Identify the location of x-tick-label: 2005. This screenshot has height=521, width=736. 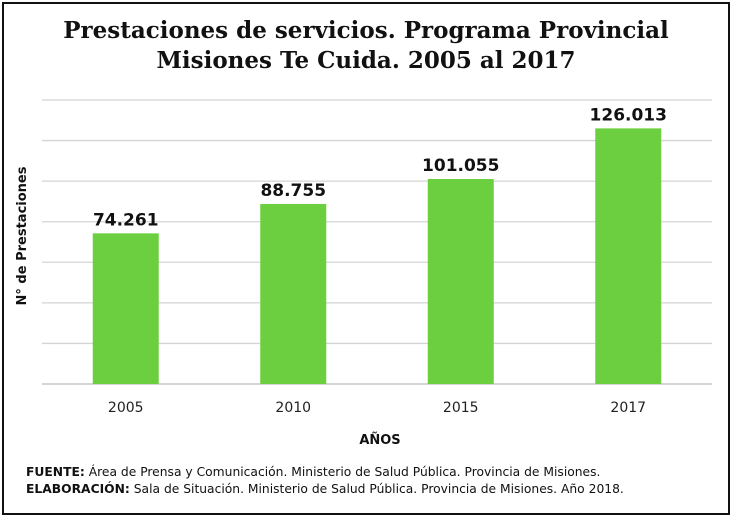
(126, 408).